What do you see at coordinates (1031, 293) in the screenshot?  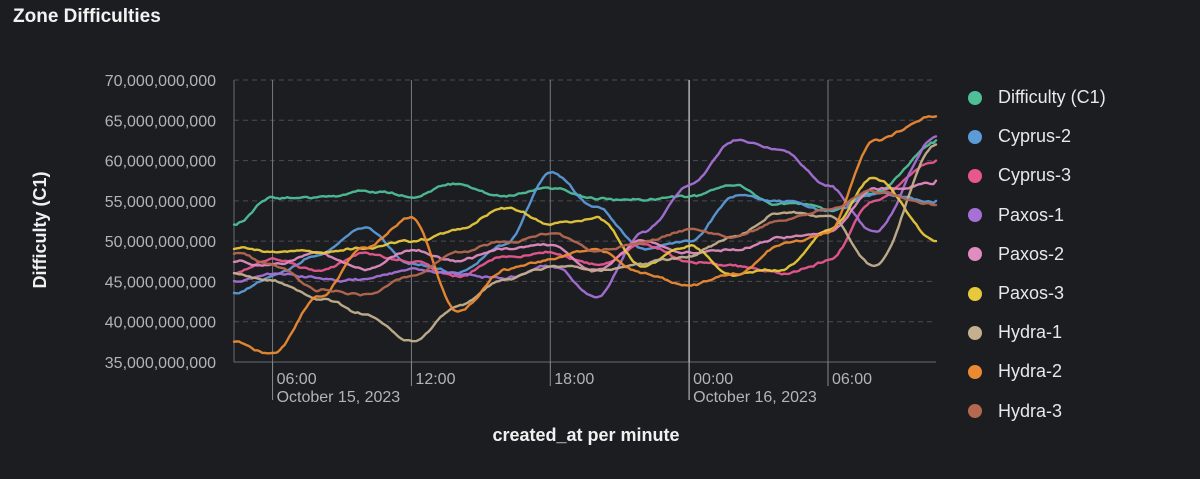 I see `legend-label: Paxos-3` at bounding box center [1031, 293].